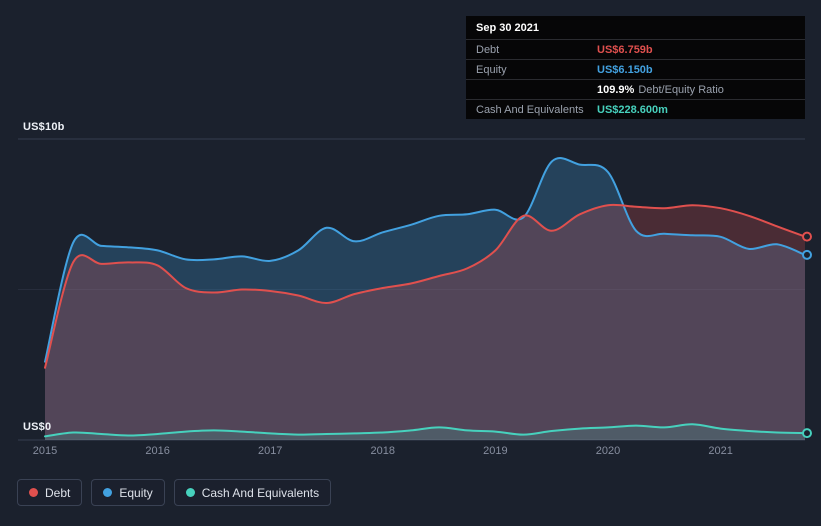 The image size is (821, 526). What do you see at coordinates (488, 49) in the screenshot?
I see `tooltip-debt-label: Debt` at bounding box center [488, 49].